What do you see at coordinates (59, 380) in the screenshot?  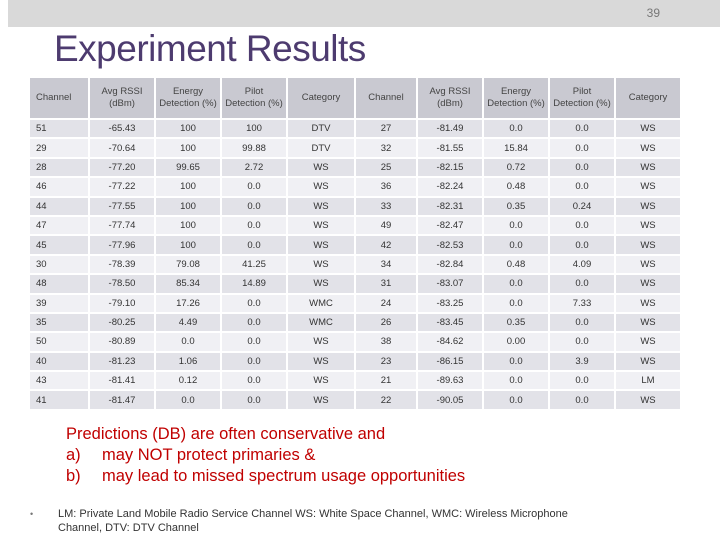 I see `table-cell: 43` at bounding box center [59, 380].